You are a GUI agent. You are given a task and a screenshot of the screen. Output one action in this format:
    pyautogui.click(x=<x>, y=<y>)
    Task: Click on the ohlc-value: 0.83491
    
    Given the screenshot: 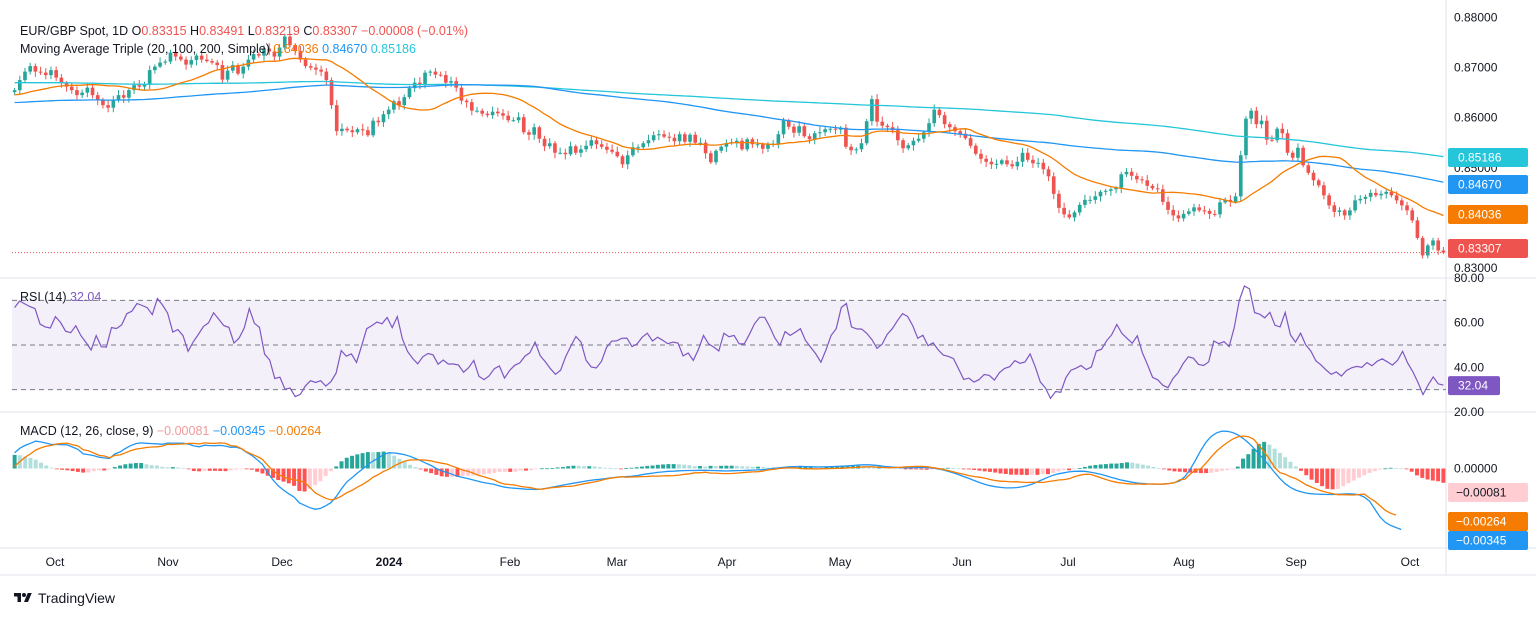 What is the action you would take?
    pyautogui.click(x=223, y=31)
    